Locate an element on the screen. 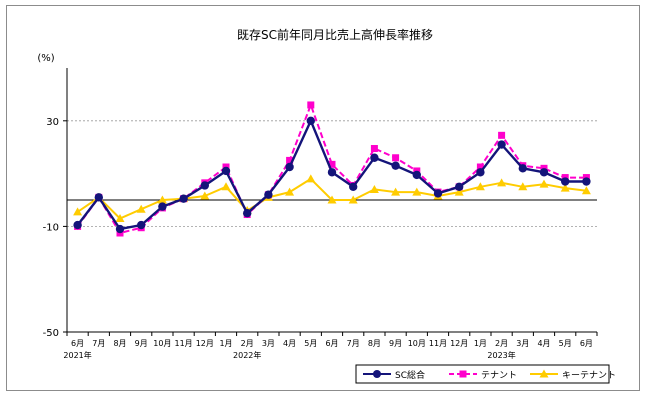 The height and width of the screenshot is (400, 650). legend-item: テナント is located at coordinates (483, 375).